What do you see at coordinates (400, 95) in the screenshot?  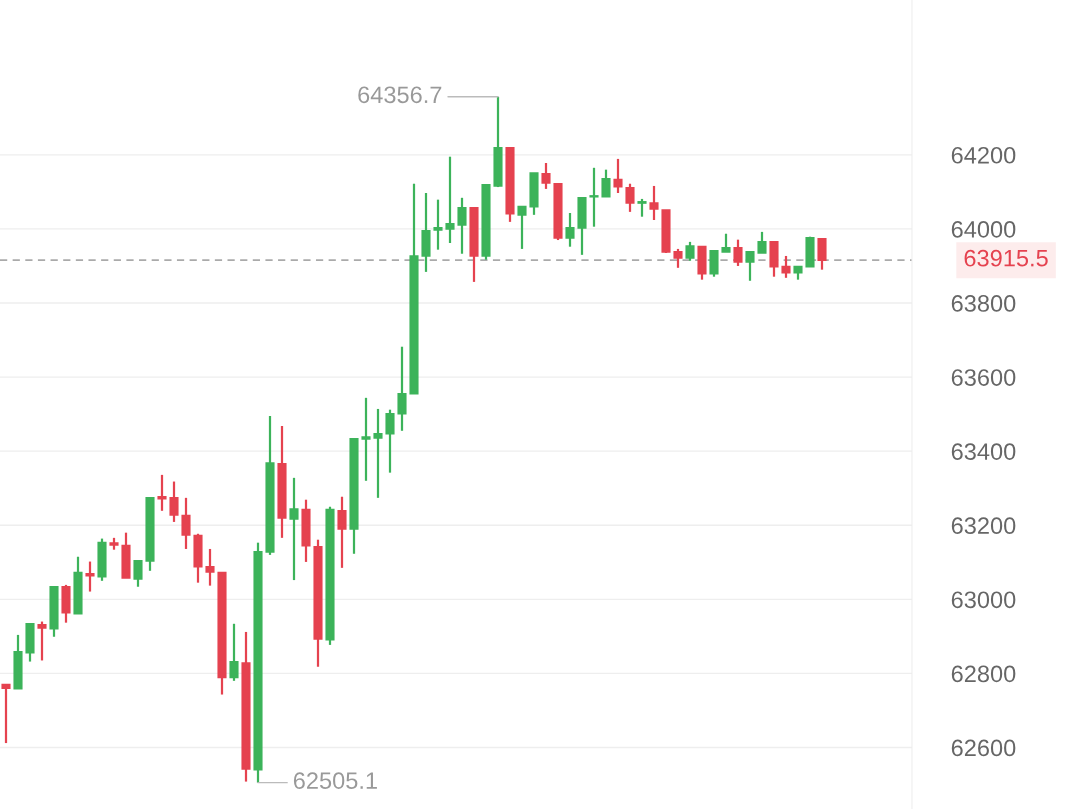 I see `annotation: 64356.7` at bounding box center [400, 95].